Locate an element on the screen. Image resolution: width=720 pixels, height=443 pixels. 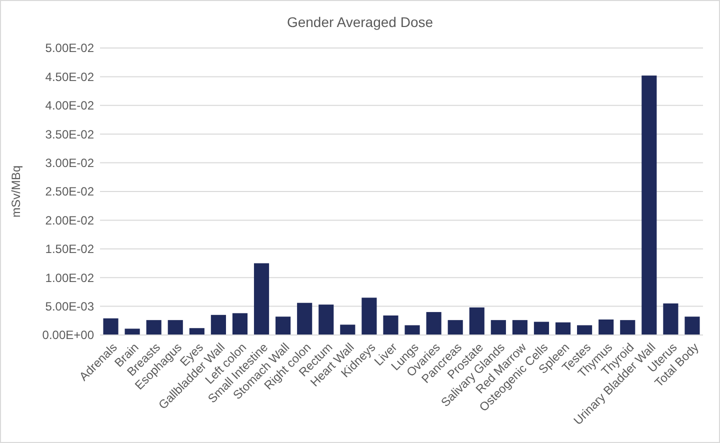
y-tick-label: 4.00E-02 is located at coordinates (69, 105).